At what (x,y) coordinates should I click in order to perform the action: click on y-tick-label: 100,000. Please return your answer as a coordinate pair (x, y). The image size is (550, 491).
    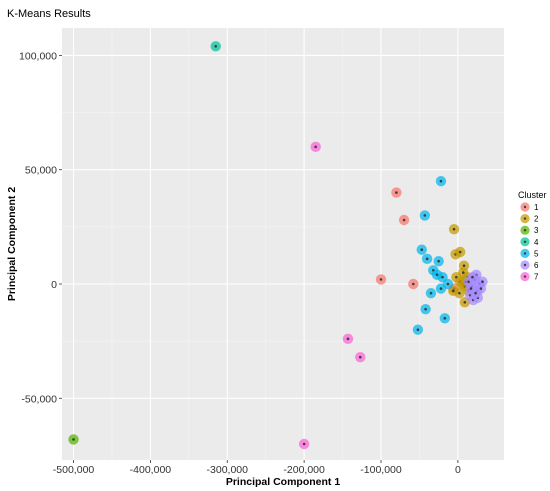
    Looking at the image, I should click on (38, 56).